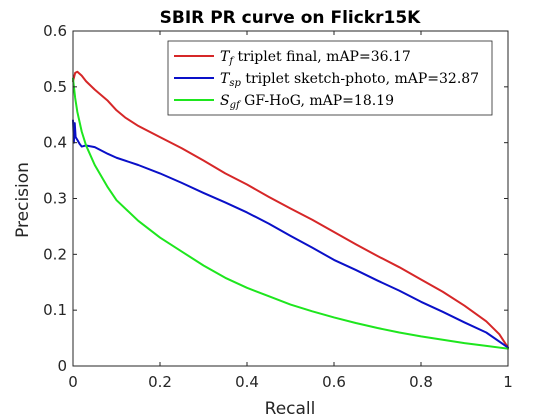 This screenshot has height=420, width=560. What do you see at coordinates (55, 87) in the screenshot?
I see `y-tick-label: 0.5` at bounding box center [55, 87].